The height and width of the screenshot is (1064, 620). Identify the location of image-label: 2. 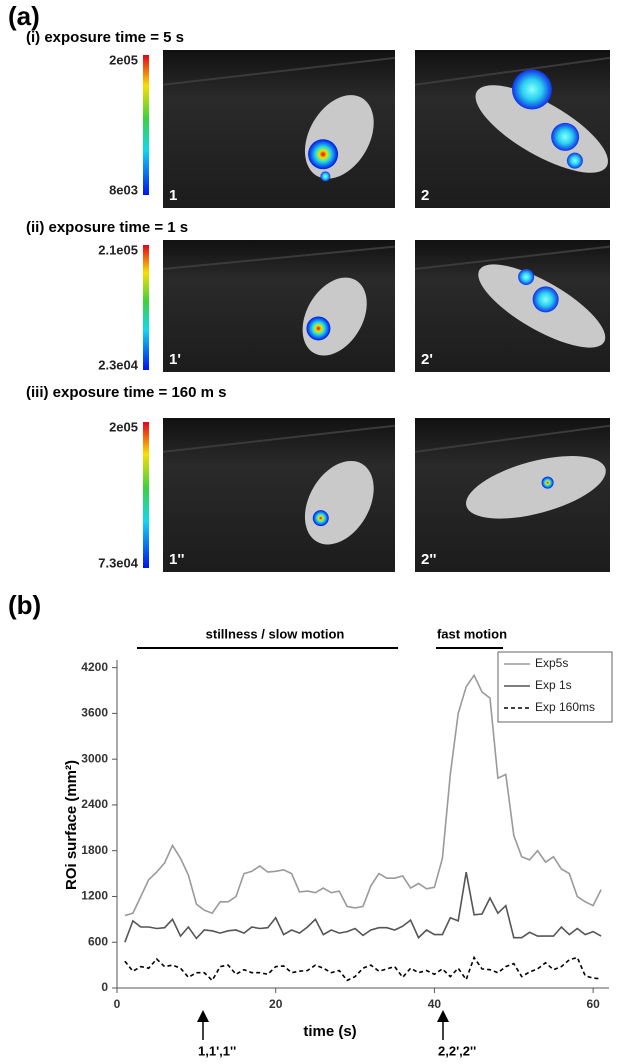
(425, 195).